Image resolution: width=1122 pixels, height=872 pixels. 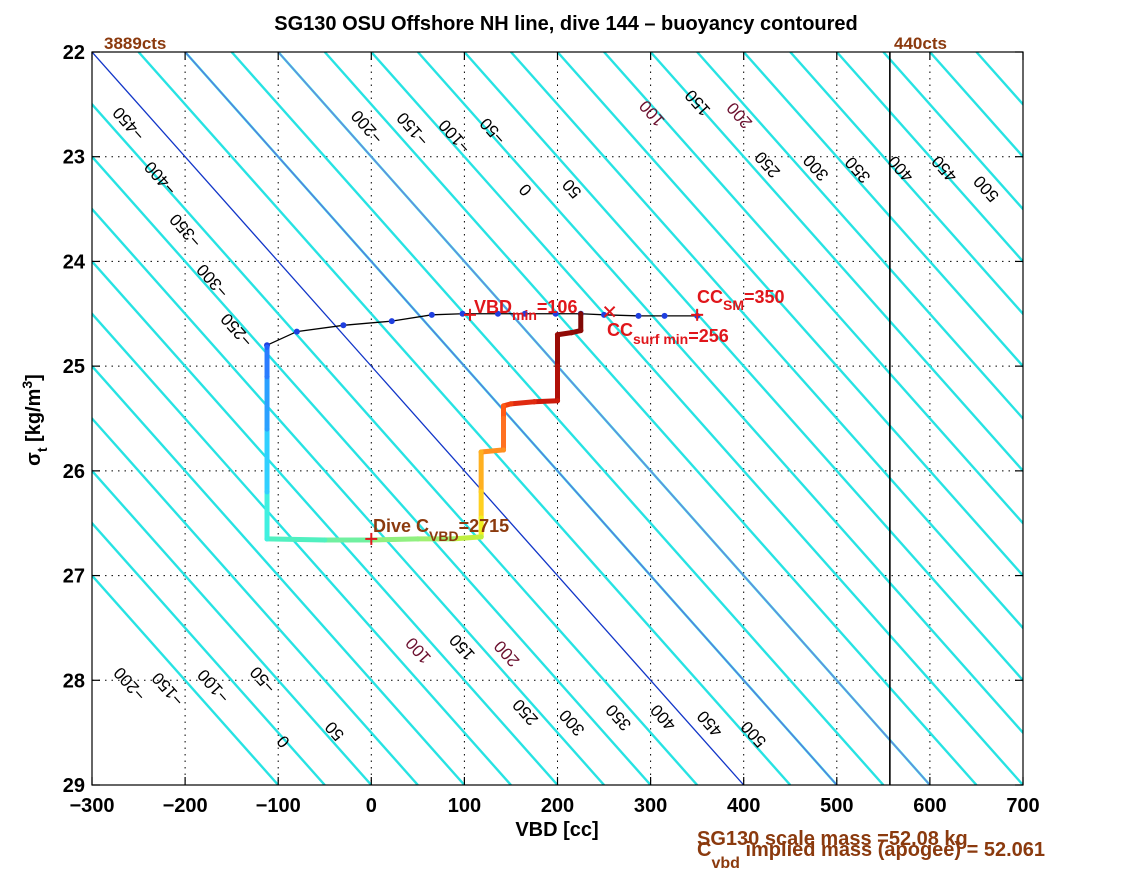 I want to click on y-axis-label: σt [kg/m3], so click(x=34, y=420).